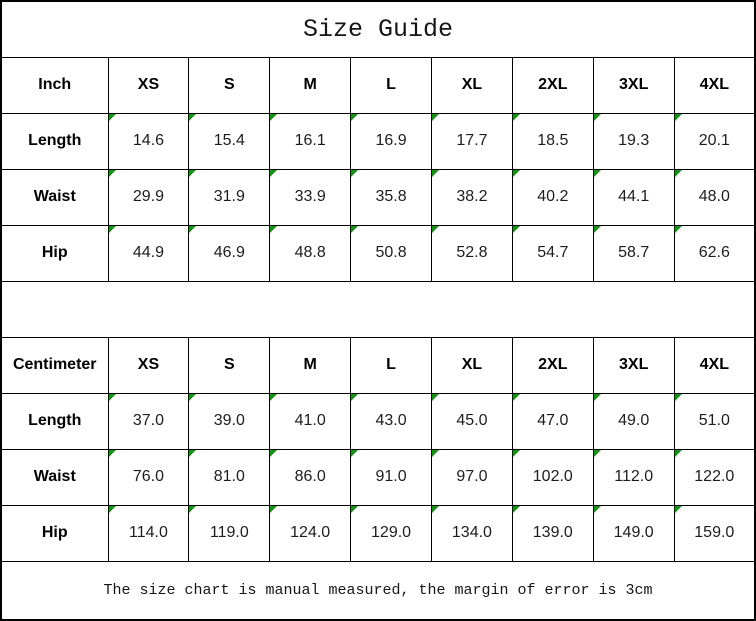  Describe the element at coordinates (148, 421) in the screenshot. I see `size-value-cell: 37.0` at that location.